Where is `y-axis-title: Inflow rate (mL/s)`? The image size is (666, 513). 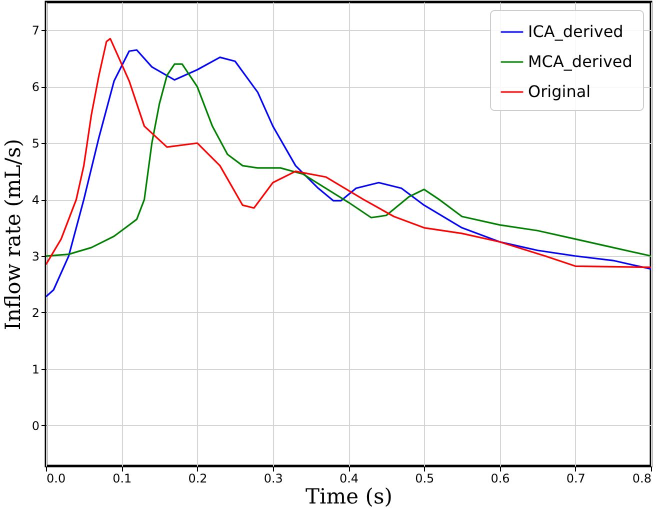 y-axis-title: Inflow rate (mL/s) is located at coordinates (12, 234).